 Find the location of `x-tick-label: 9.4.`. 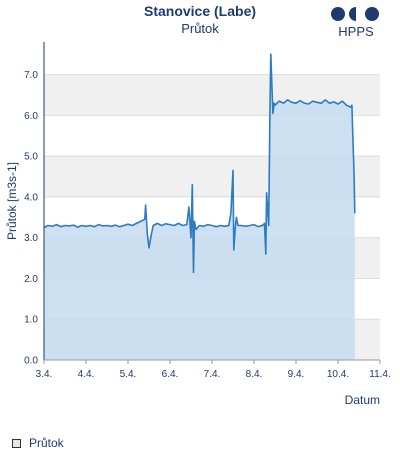

x-tick-label: 9.4. is located at coordinates (296, 374).